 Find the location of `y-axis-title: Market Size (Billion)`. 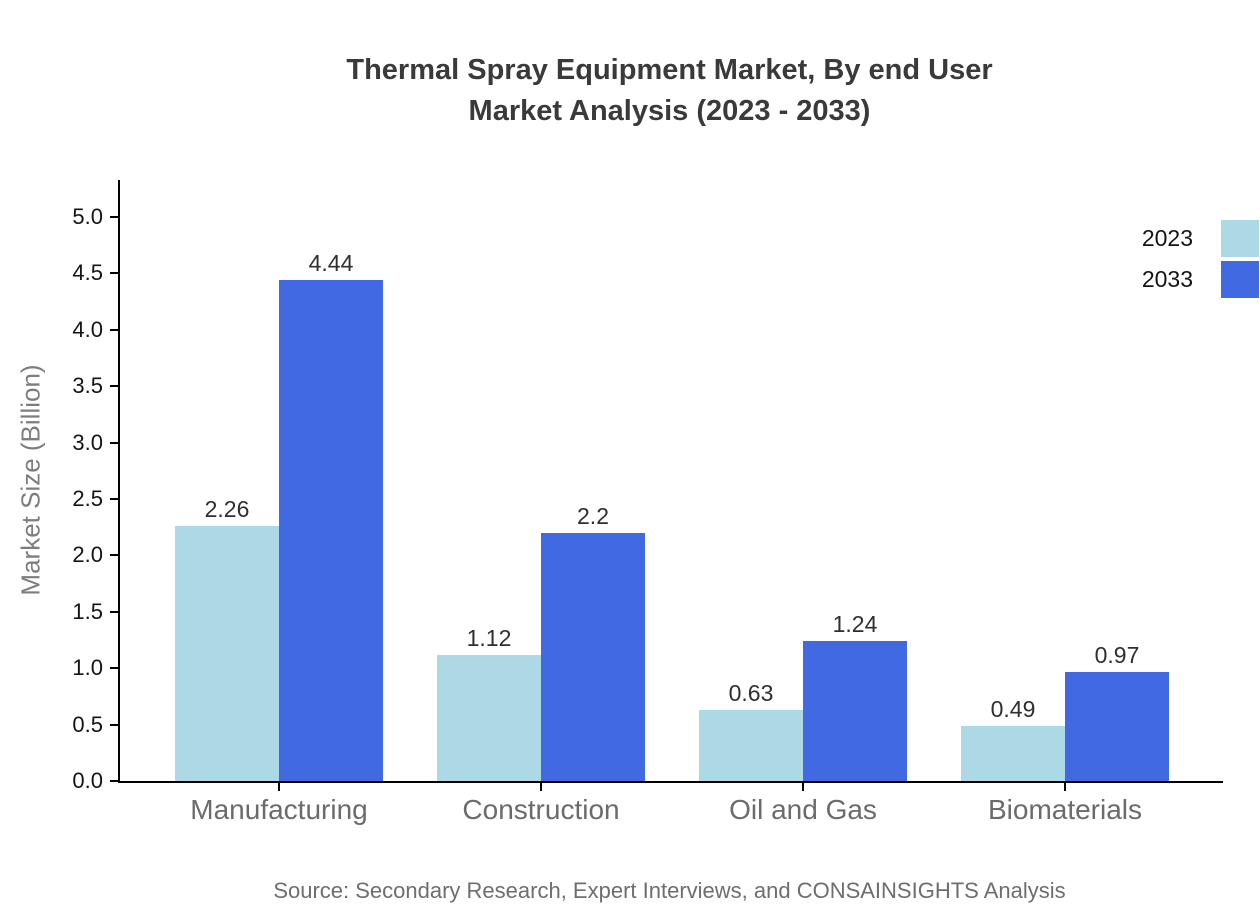

y-axis-title: Market Size (Billion) is located at coordinates (30, 480).